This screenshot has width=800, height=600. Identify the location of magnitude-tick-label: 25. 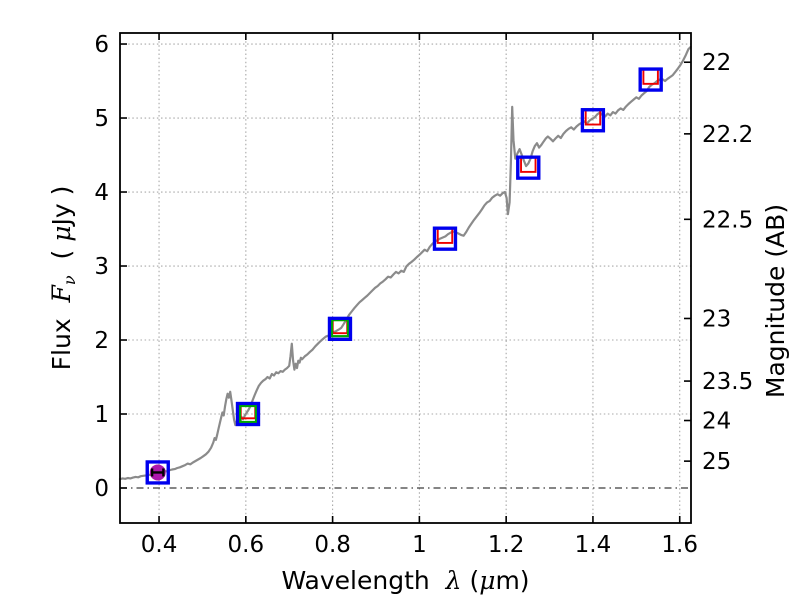
(716, 462).